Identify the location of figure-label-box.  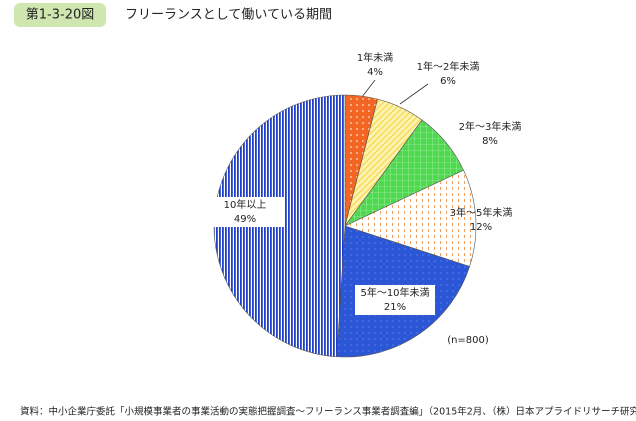
(60, 15).